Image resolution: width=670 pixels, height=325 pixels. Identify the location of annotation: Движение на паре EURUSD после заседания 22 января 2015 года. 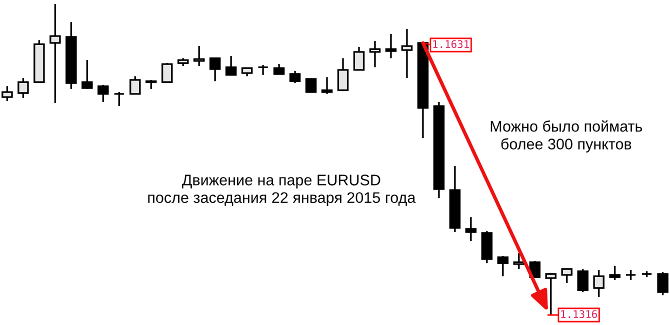
(282, 190).